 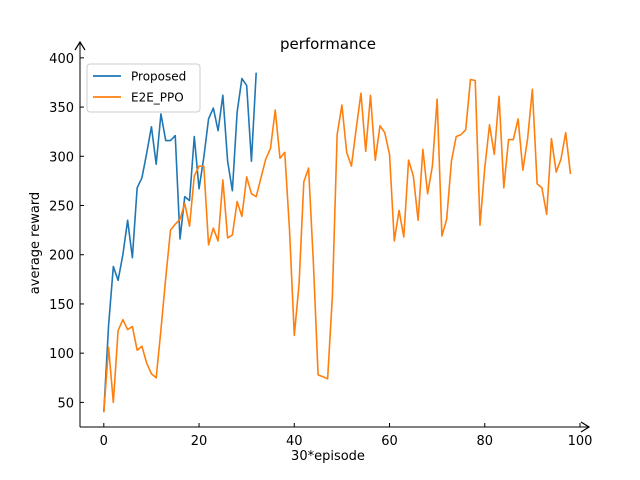 What do you see at coordinates (157, 98) in the screenshot?
I see `legend-label: E2E_PPO` at bounding box center [157, 98].